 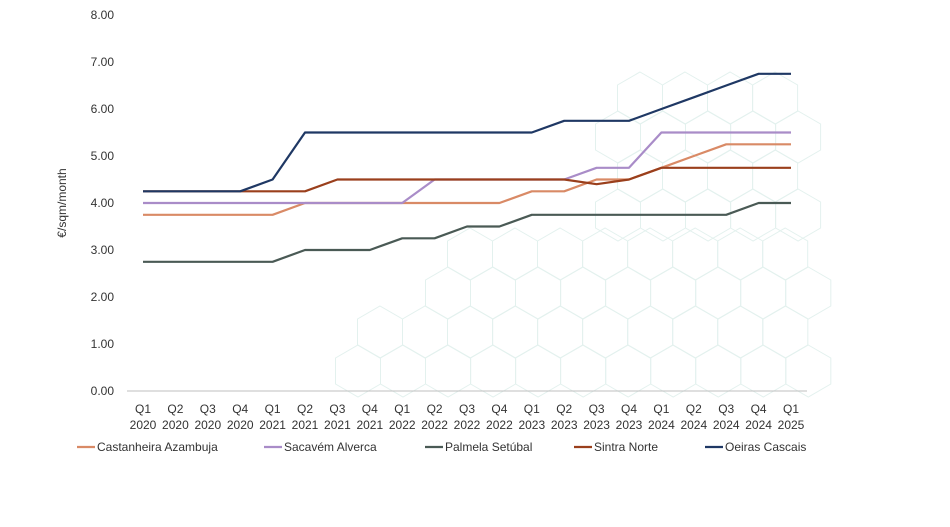 What do you see at coordinates (103, 156) in the screenshot?
I see `y-tick-label: 5.00` at bounding box center [103, 156].